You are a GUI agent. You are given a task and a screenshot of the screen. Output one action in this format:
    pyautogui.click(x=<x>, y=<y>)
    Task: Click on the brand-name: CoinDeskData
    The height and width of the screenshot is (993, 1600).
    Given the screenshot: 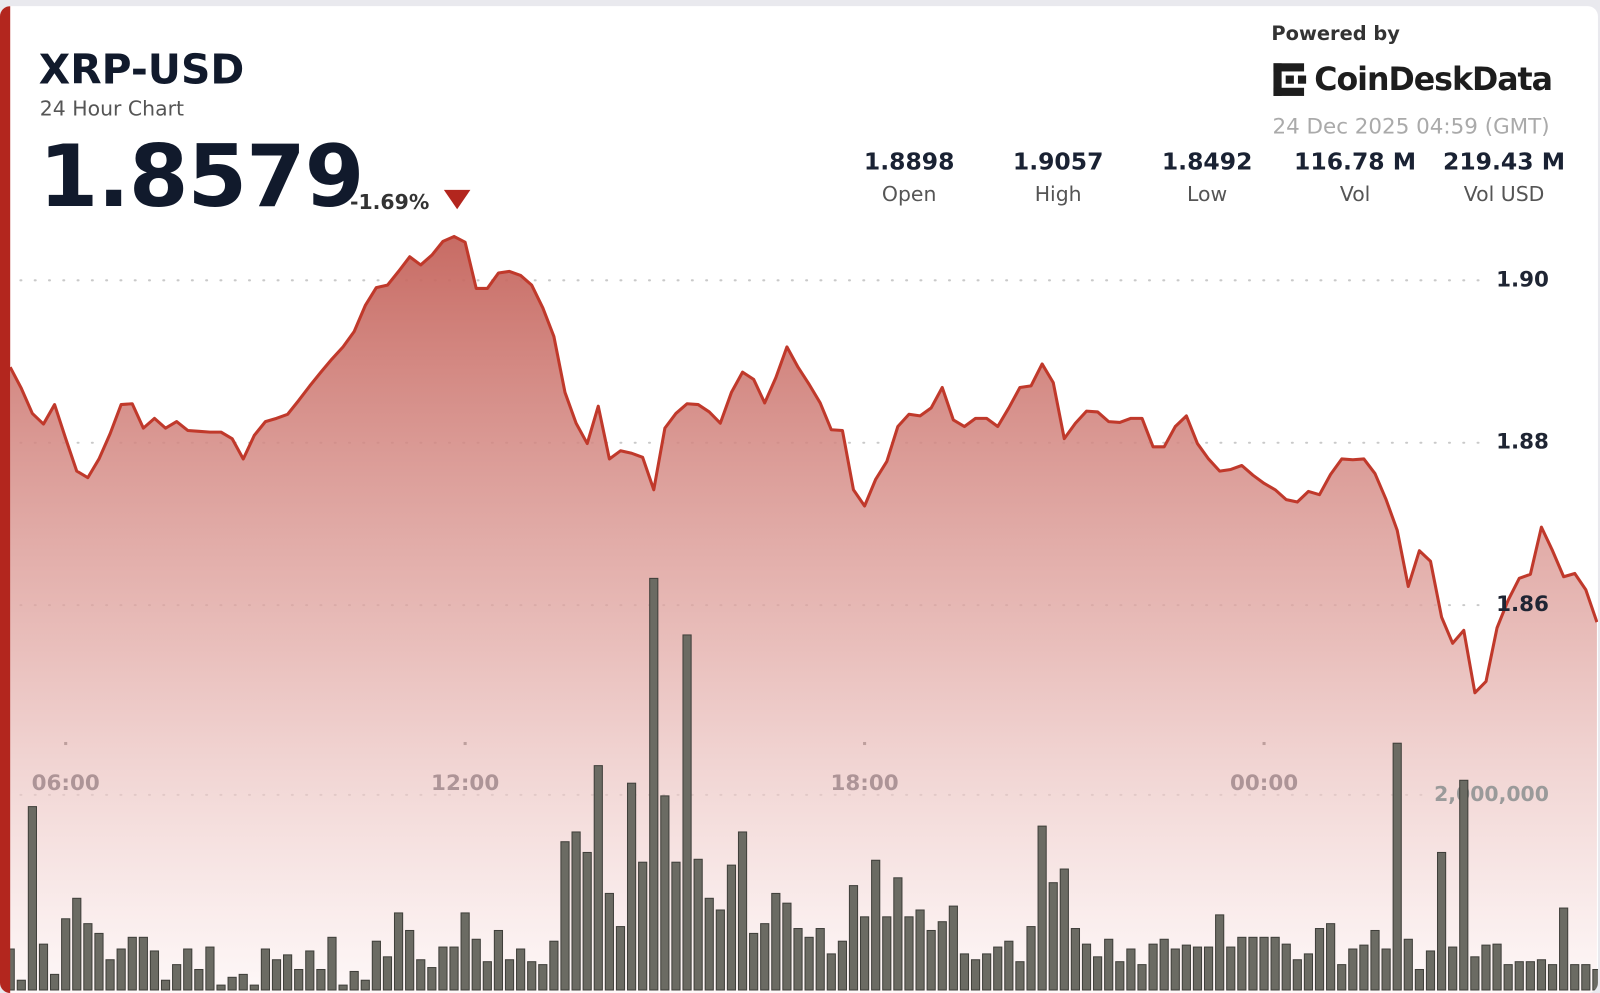 What is the action you would take?
    pyautogui.click(x=1433, y=79)
    